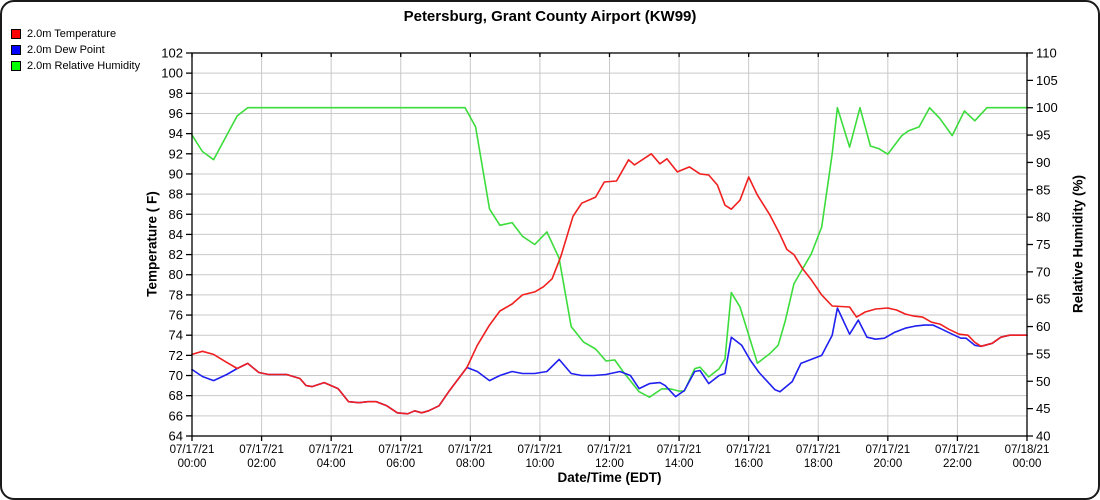 The image size is (1100, 500). What do you see at coordinates (176, 395) in the screenshot?
I see `left-tick-label: 68` at bounding box center [176, 395].